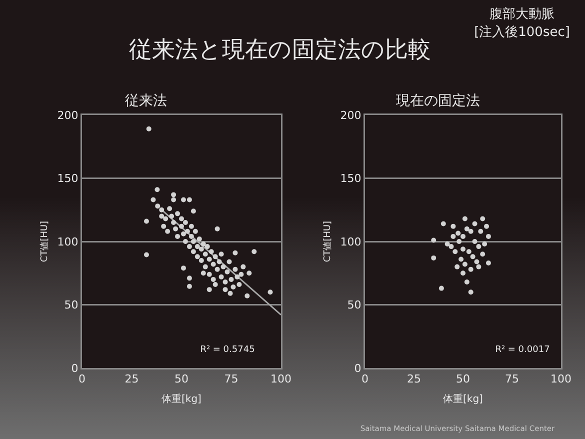  What do you see at coordinates (146, 101) in the screenshot?
I see `chart-title: 従来法` at bounding box center [146, 101].